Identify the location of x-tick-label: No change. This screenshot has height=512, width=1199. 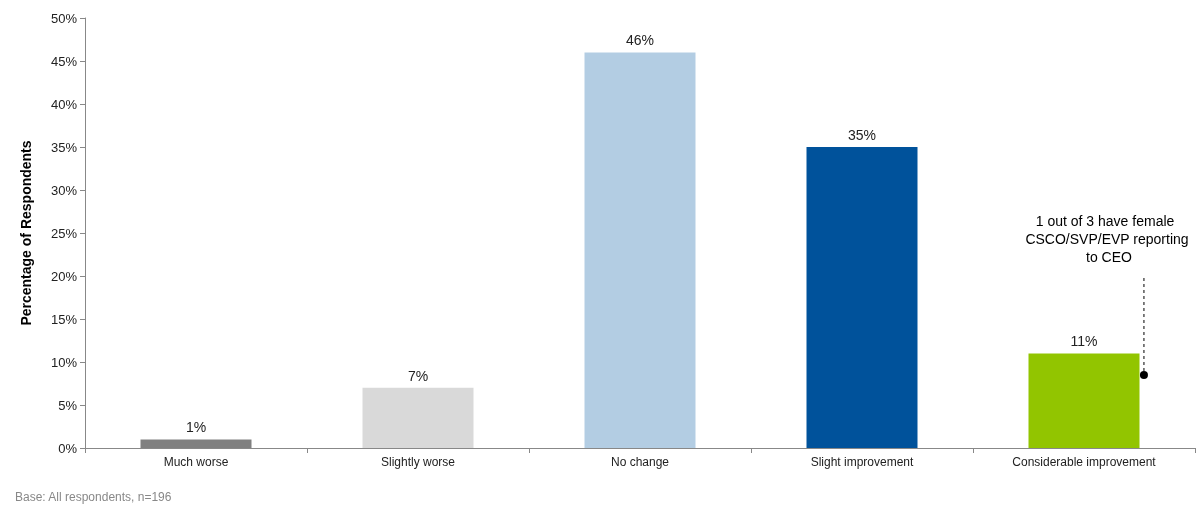
(640, 462).